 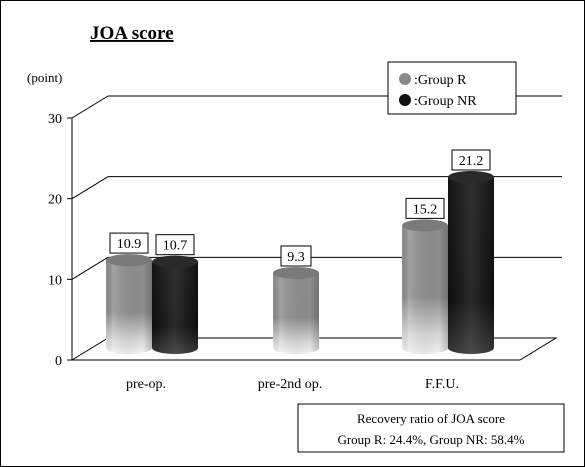 What do you see at coordinates (405, 79) in the screenshot?
I see `legend-marker-group-r` at bounding box center [405, 79].